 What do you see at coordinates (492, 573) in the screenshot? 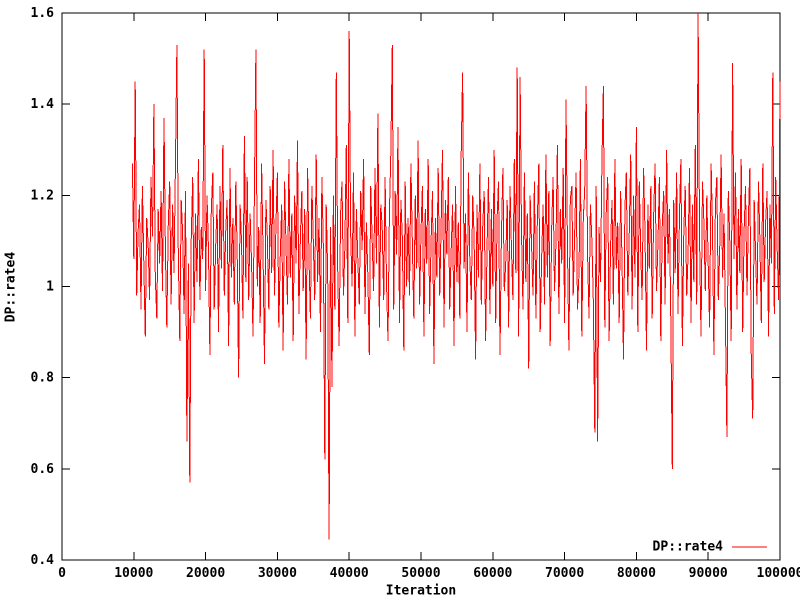
I see `x-tick-label: 60000` at bounding box center [492, 573].